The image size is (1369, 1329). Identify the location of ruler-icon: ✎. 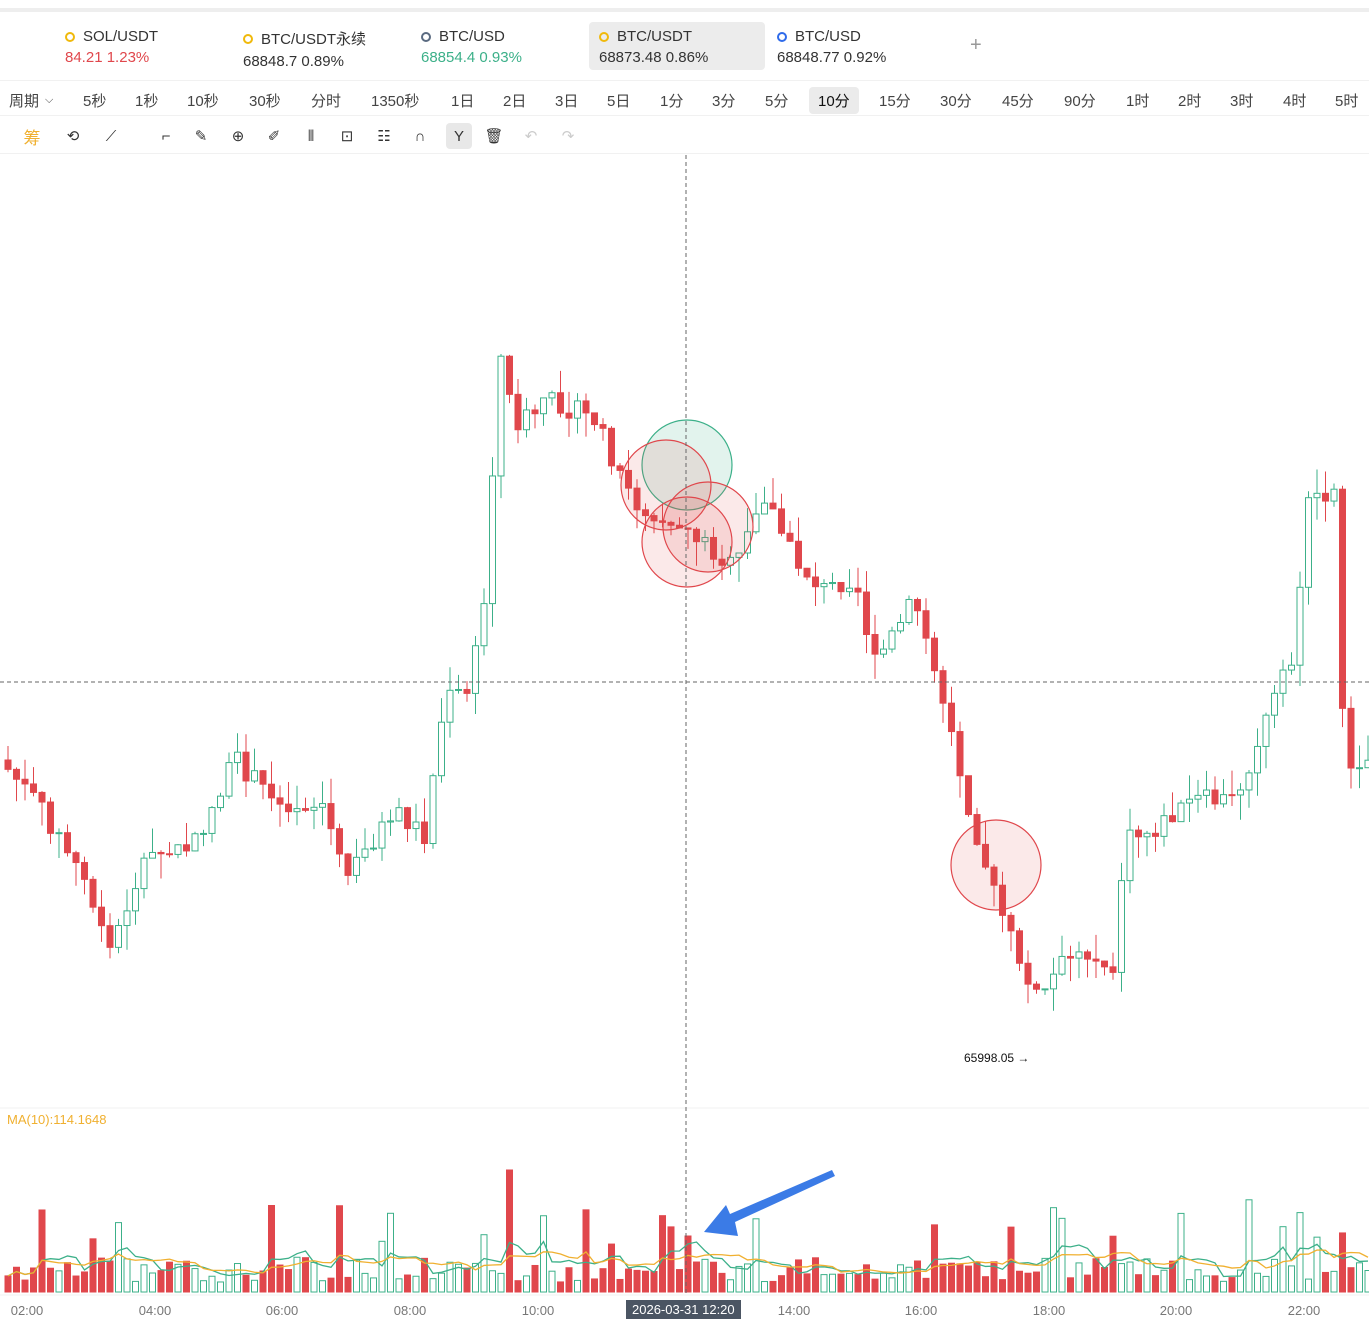
(201, 136).